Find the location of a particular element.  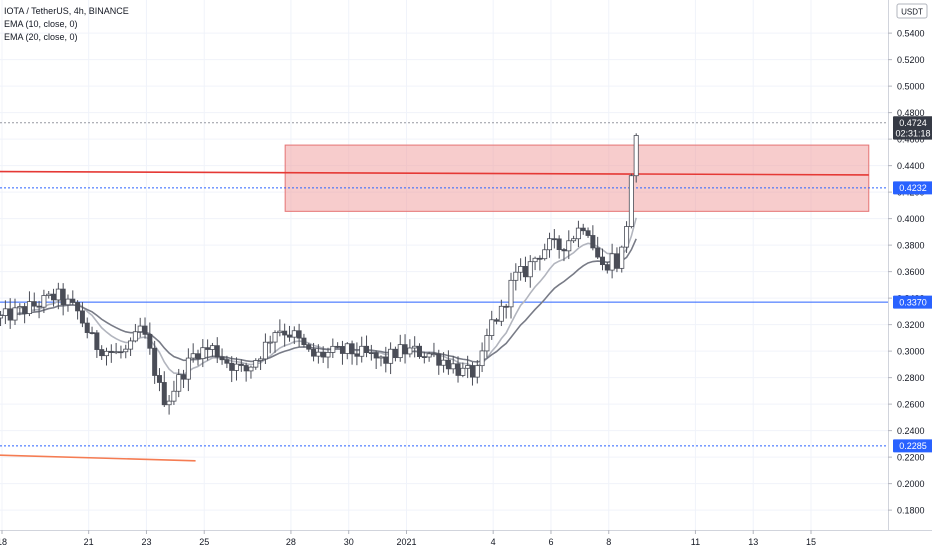

y-tick-label: 0.3600 is located at coordinates (911, 272).